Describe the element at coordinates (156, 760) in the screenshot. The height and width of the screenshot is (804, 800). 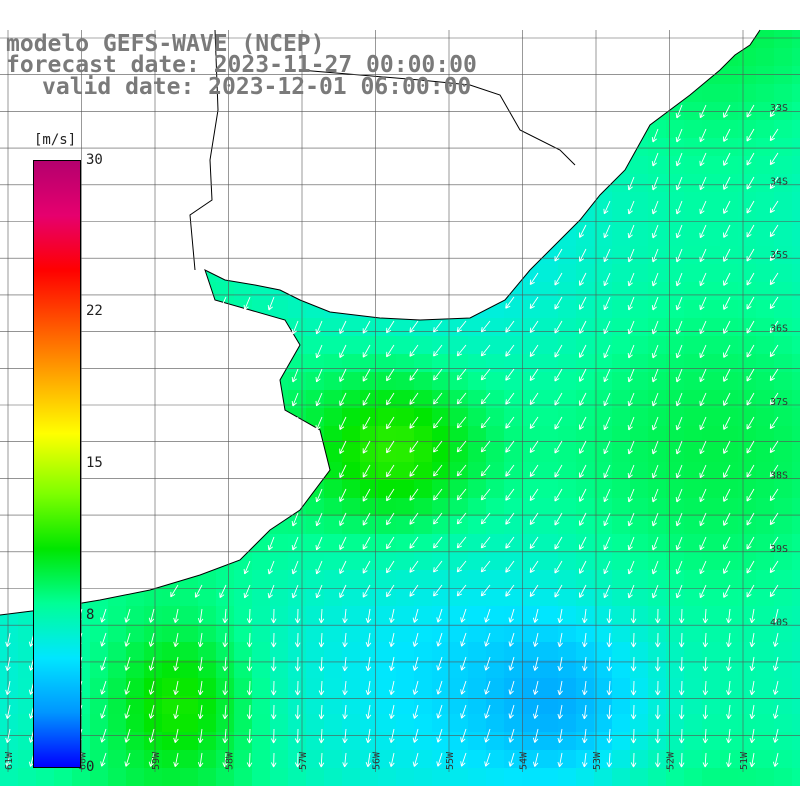
I see `lon-label: 59W` at that location.